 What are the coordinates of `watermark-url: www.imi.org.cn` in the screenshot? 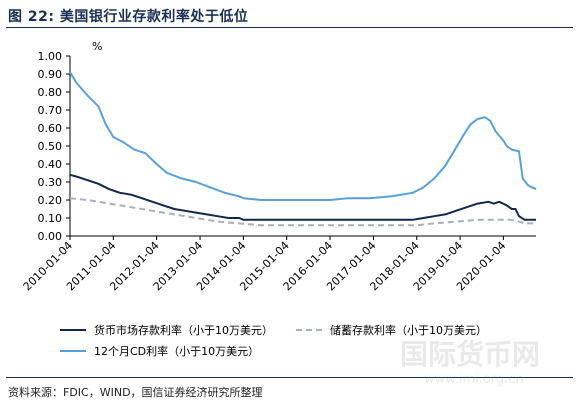 It's located at (474, 379).